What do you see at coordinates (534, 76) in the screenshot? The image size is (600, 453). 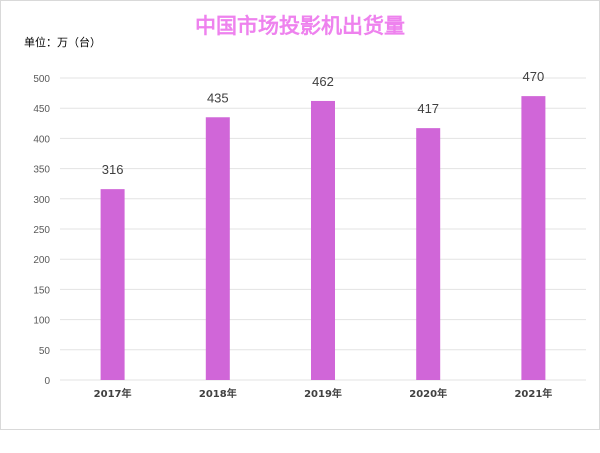 I see `data-label: 470` at bounding box center [534, 76].